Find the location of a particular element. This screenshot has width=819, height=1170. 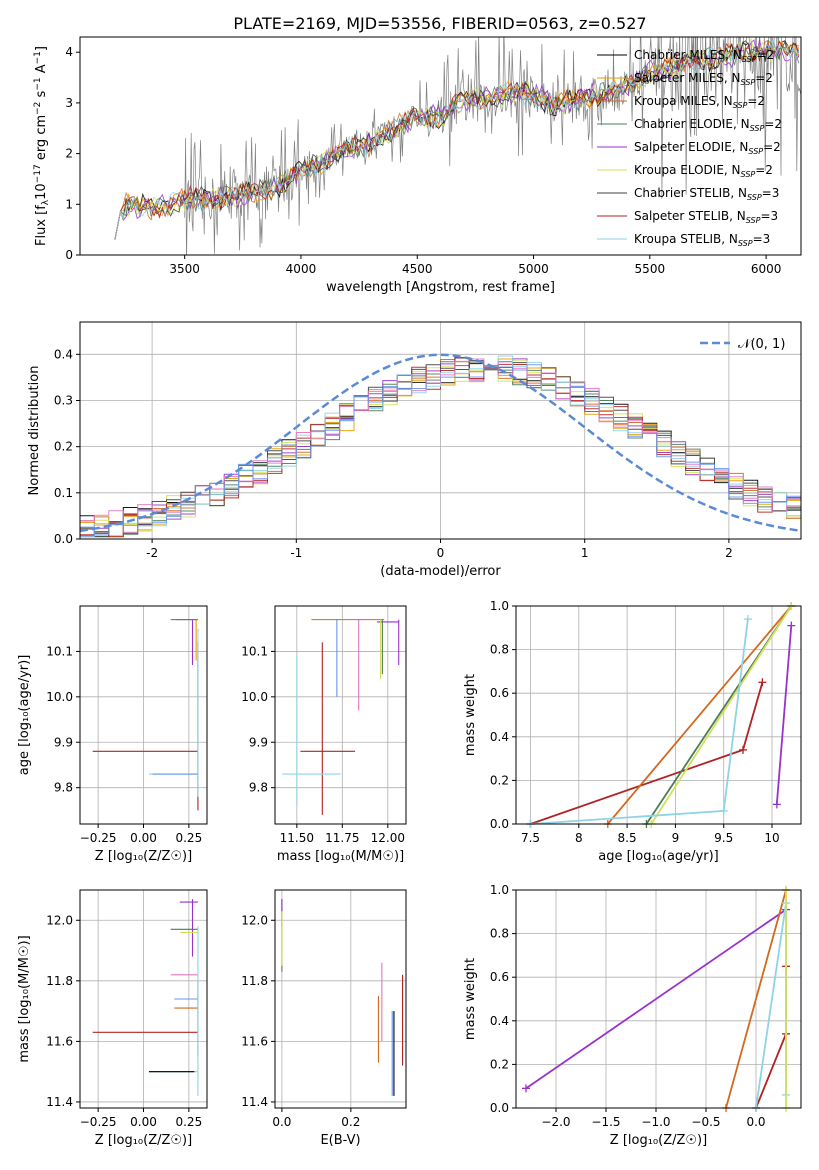

histogram-step-line is located at coordinates (440, 451).